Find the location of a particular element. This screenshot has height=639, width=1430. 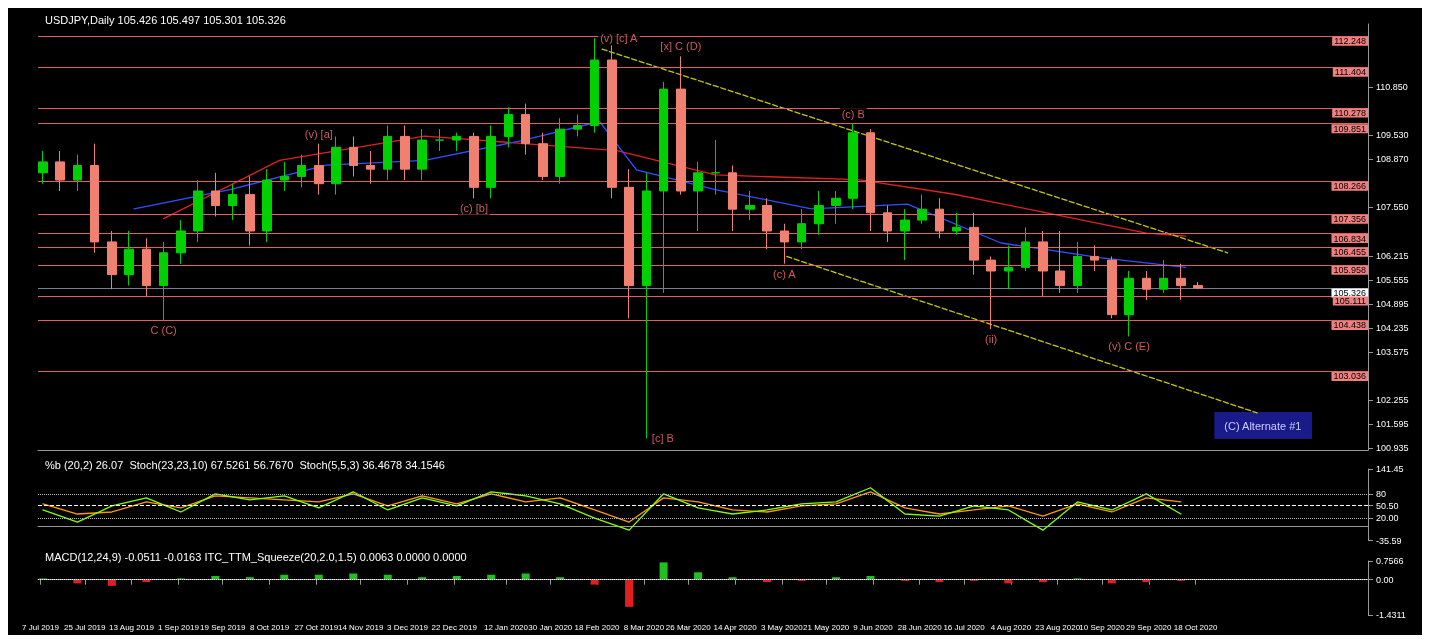

x-tick-label: 13 Aug 2019 is located at coordinates (132, 627).